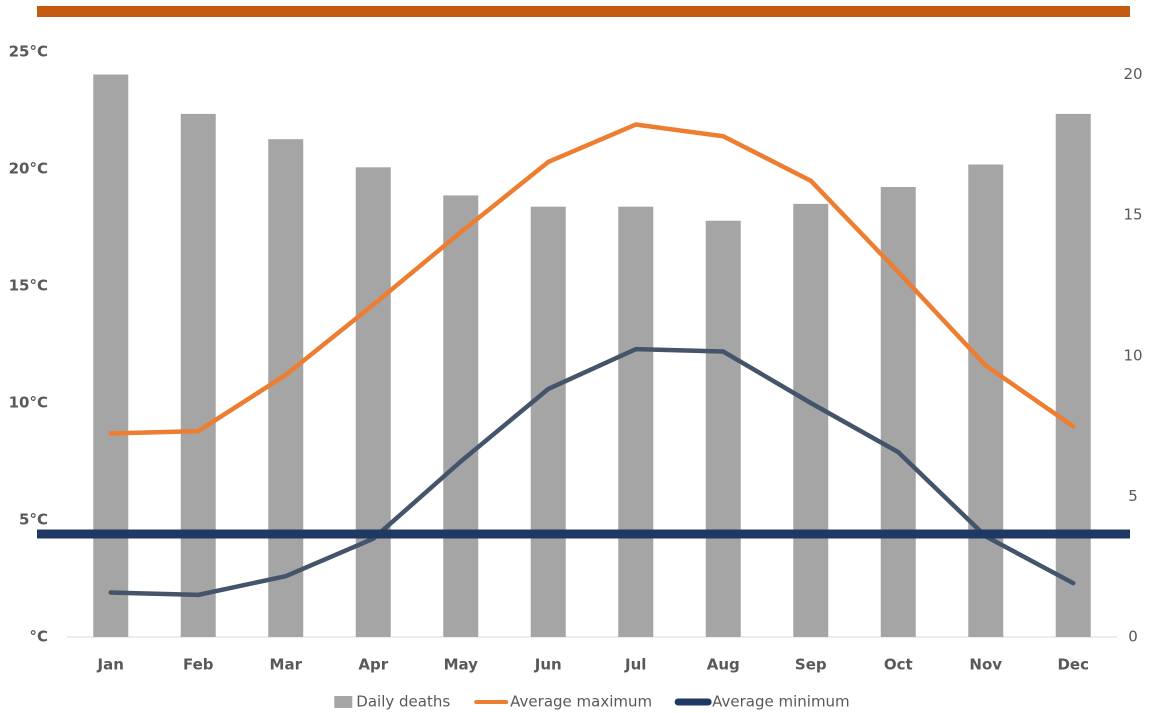 The width and height of the screenshot is (1157, 713). What do you see at coordinates (581, 702) in the screenshot?
I see `legend-label: Average maximum` at bounding box center [581, 702].